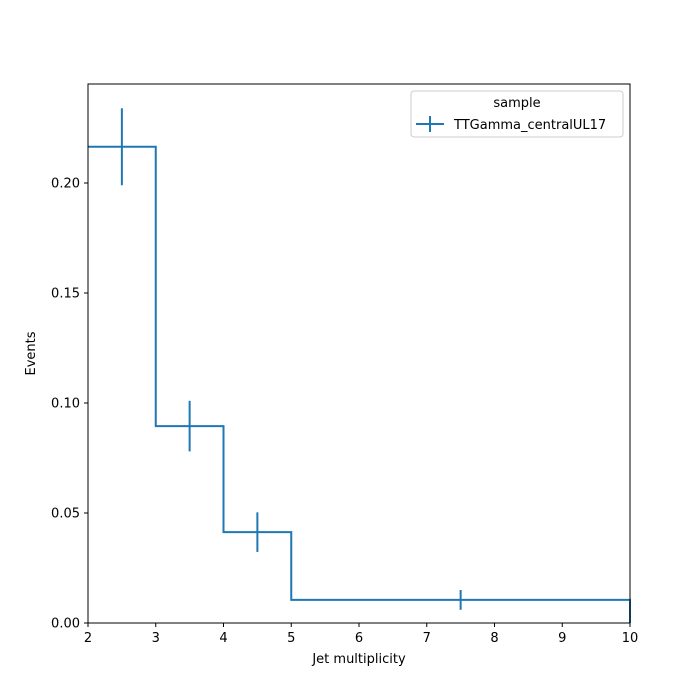  I want to click on x-tick-label: 4, so click(223, 638).